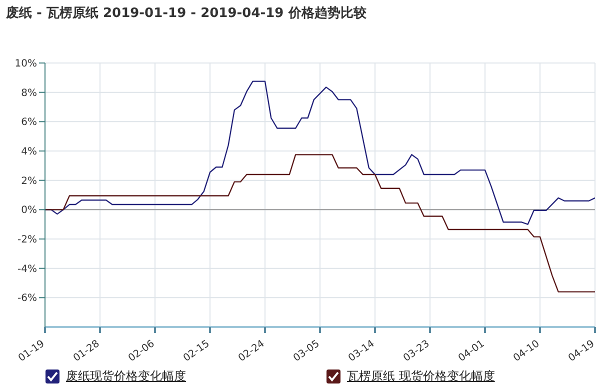  What do you see at coordinates (421, 376) in the screenshot?
I see `legend-label: 瓦楞原纸 现货价格变化幅度` at bounding box center [421, 376].